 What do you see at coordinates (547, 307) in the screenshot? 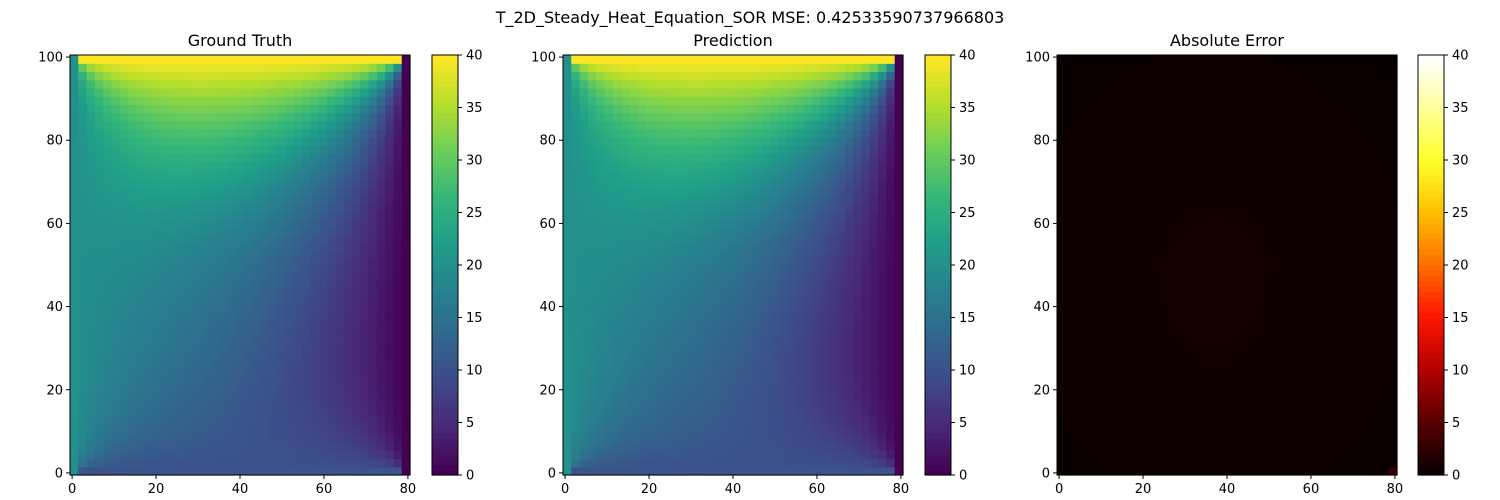
I see `y-tick-label: 40` at bounding box center [547, 307].